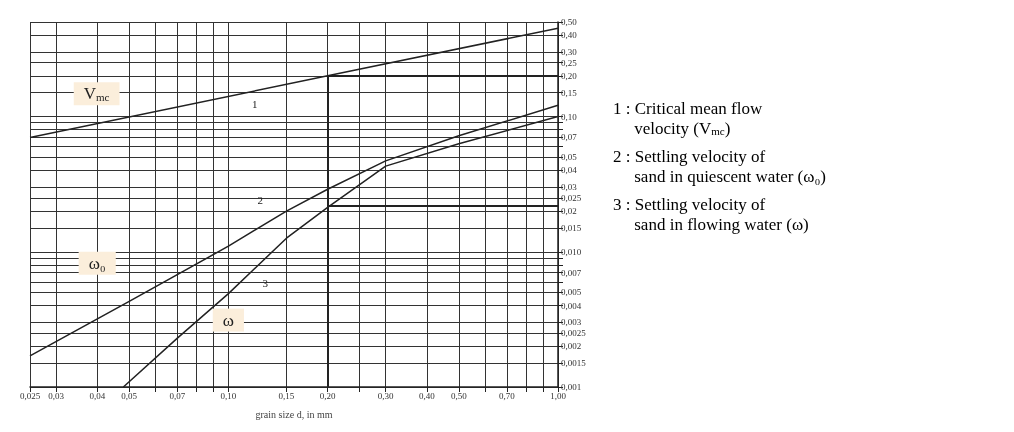 The height and width of the screenshot is (432, 1014). I want to click on x-tick-label: 0,30, so click(386, 395).